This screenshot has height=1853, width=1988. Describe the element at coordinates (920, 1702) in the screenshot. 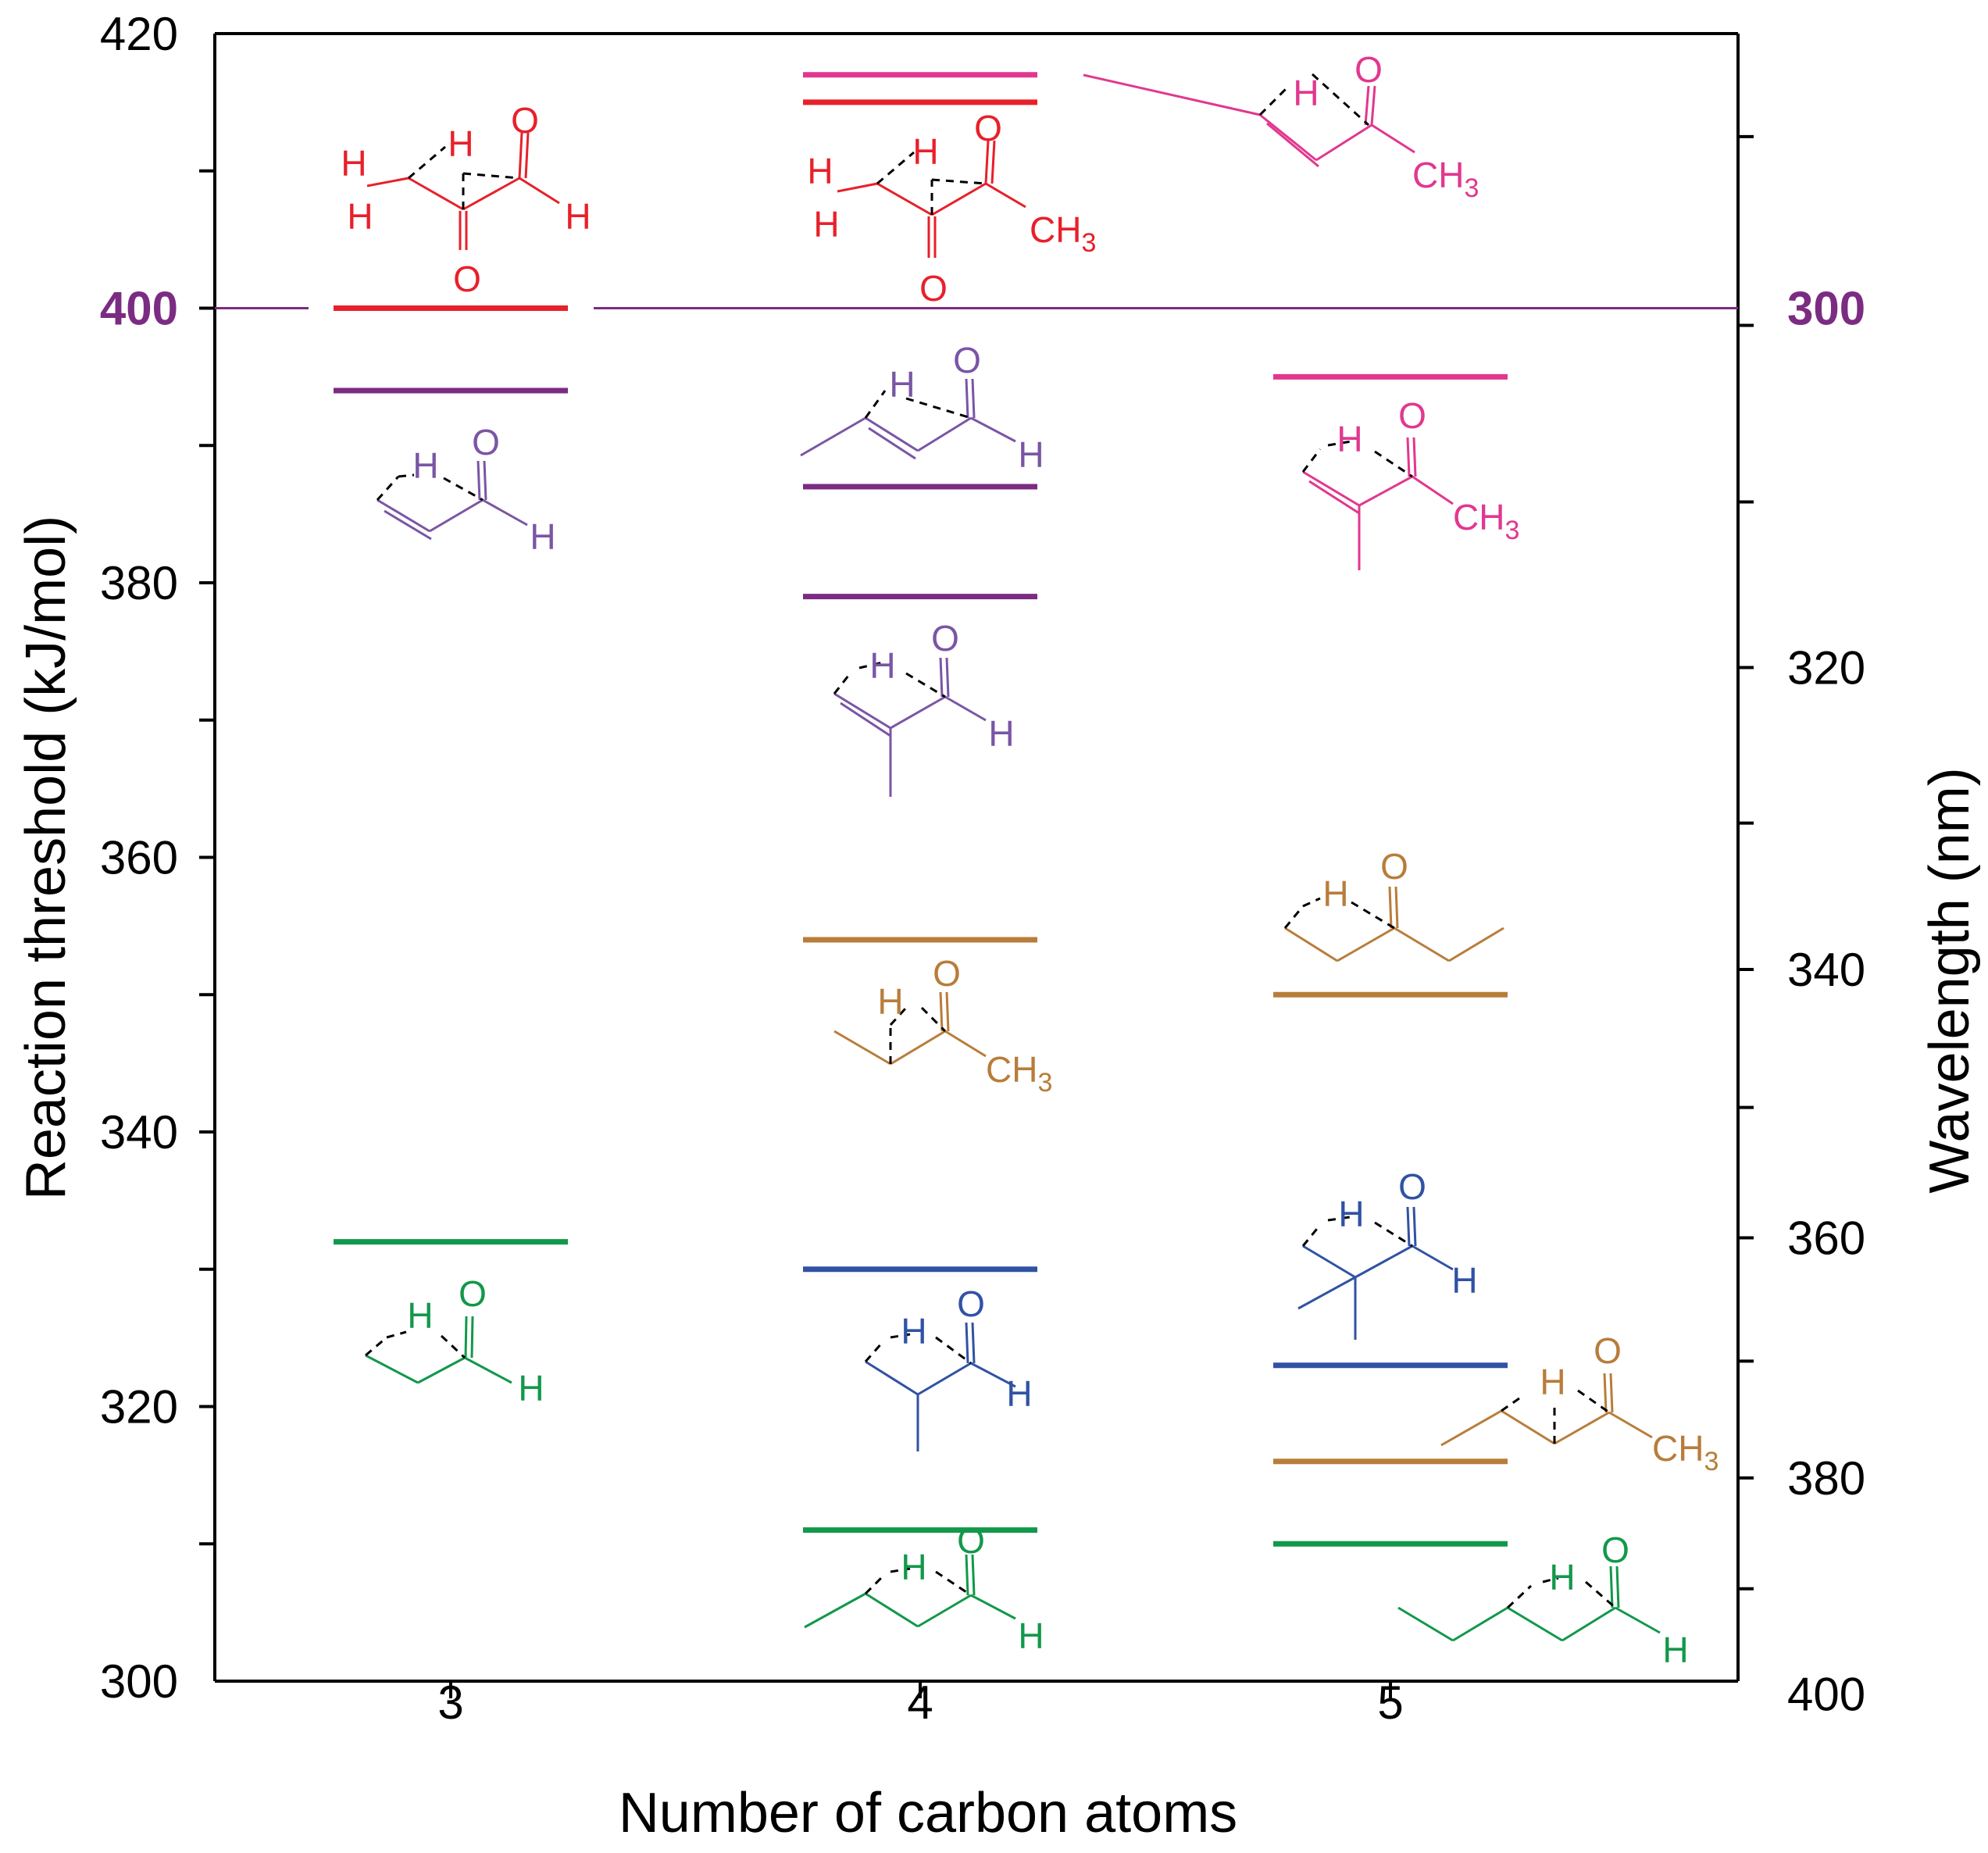

I see `x-tick-label-4: 4` at that location.